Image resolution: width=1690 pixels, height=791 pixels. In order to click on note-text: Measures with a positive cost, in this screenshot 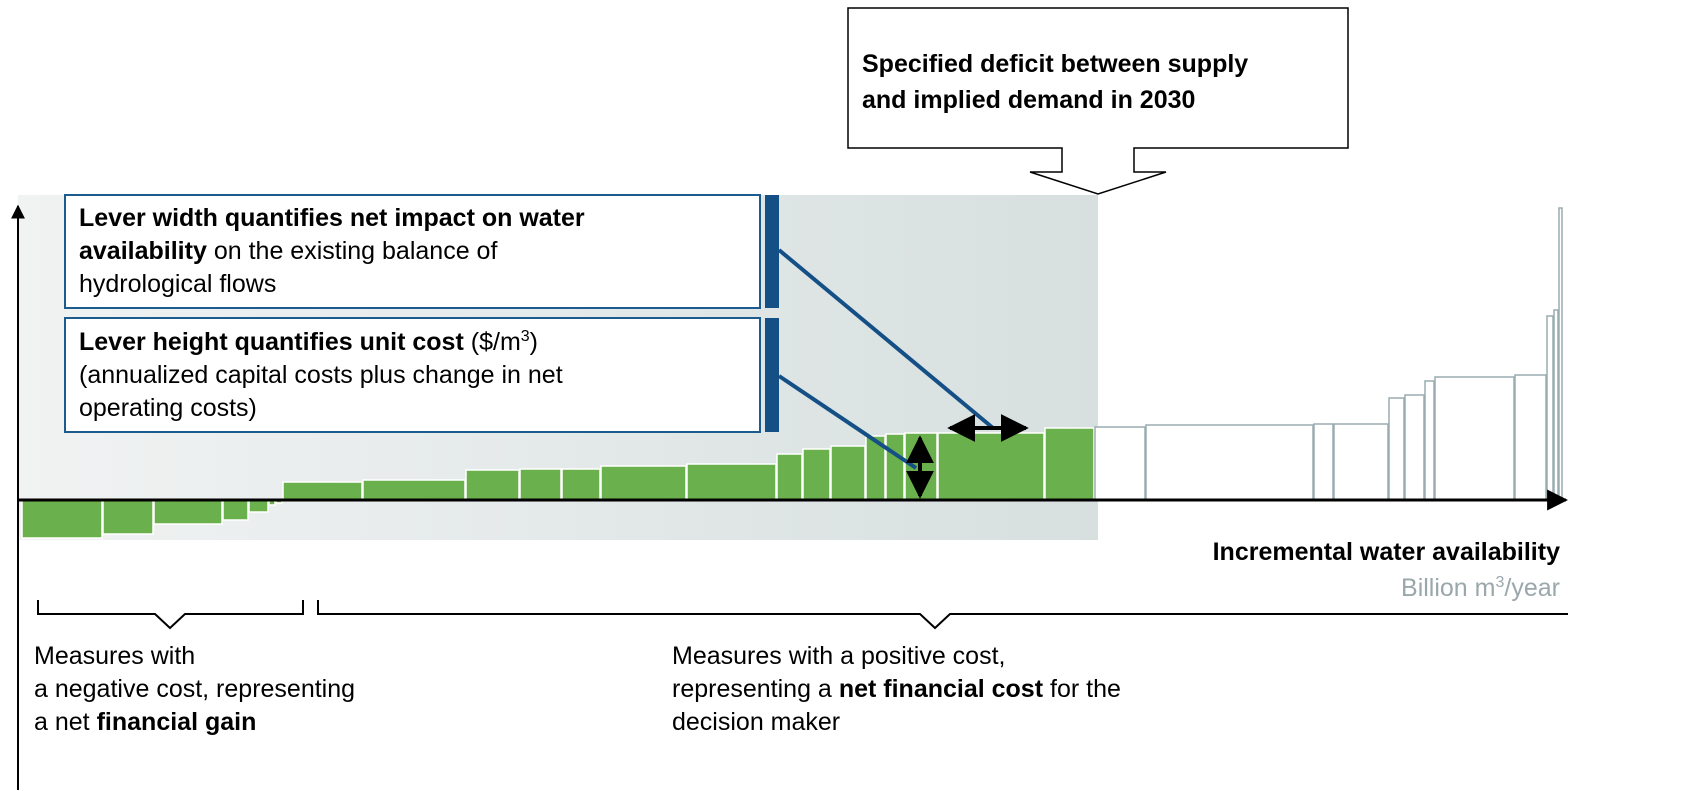, I will do `click(838, 656)`.